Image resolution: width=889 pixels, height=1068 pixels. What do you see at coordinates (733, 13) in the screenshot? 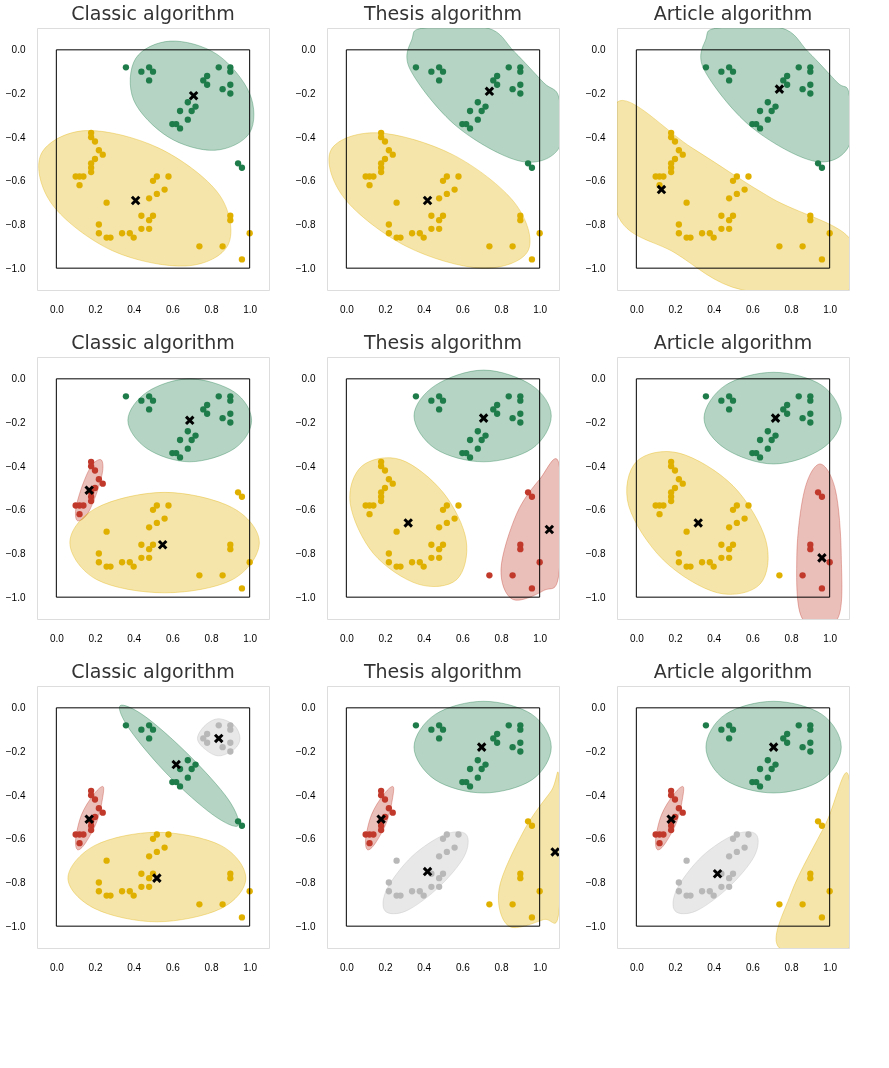
I see `chart-title: Article algorithm` at bounding box center [733, 13].